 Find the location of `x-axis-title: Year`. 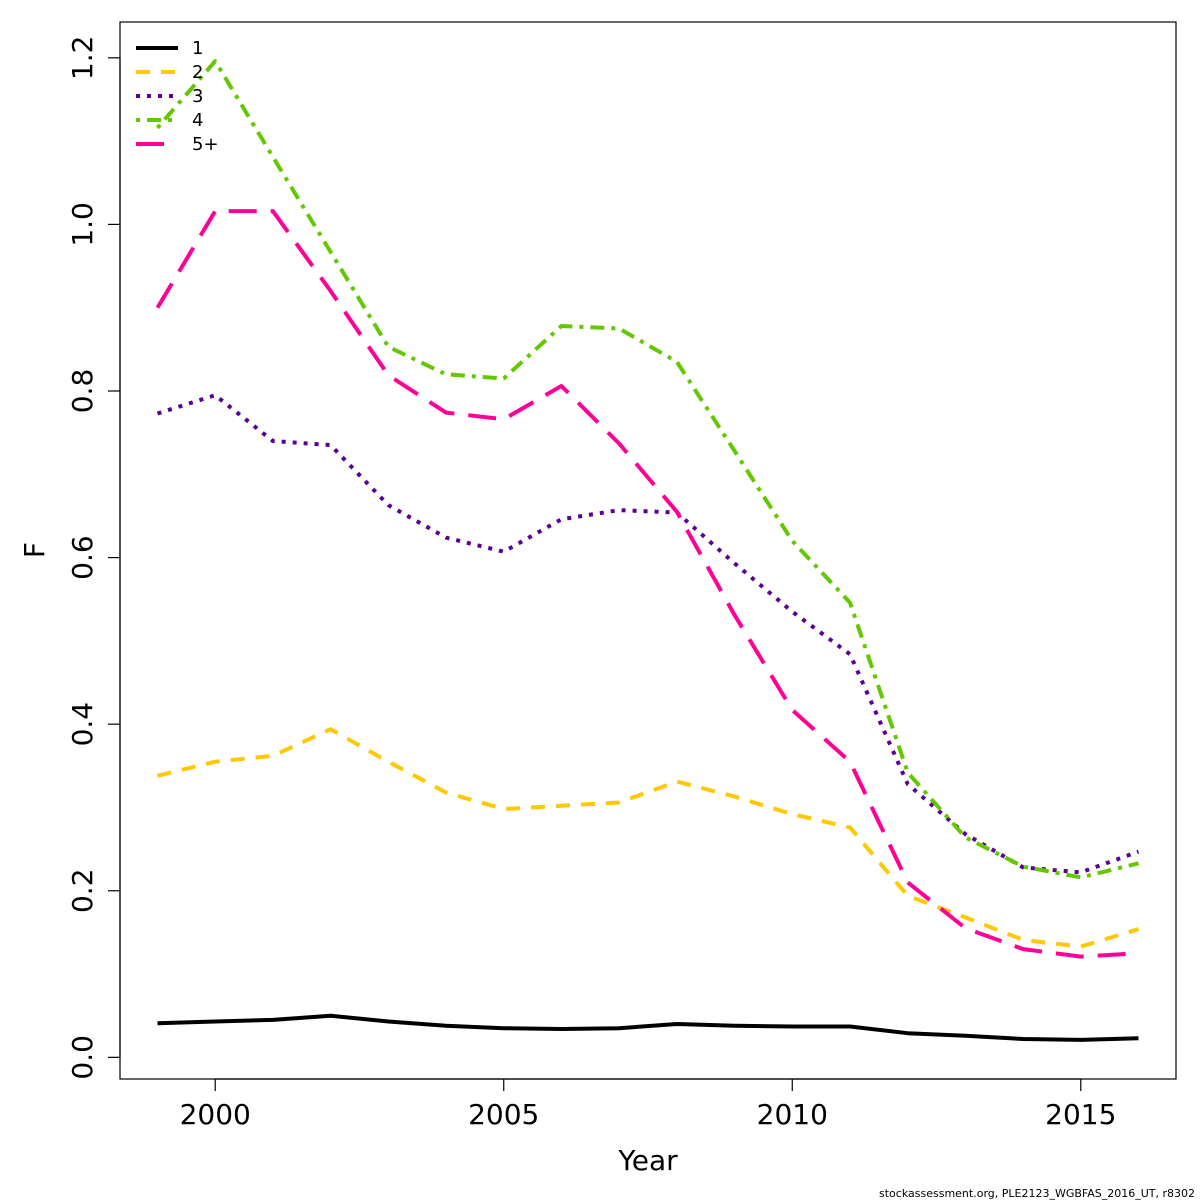

x-axis-title: Year is located at coordinates (647, 1160).